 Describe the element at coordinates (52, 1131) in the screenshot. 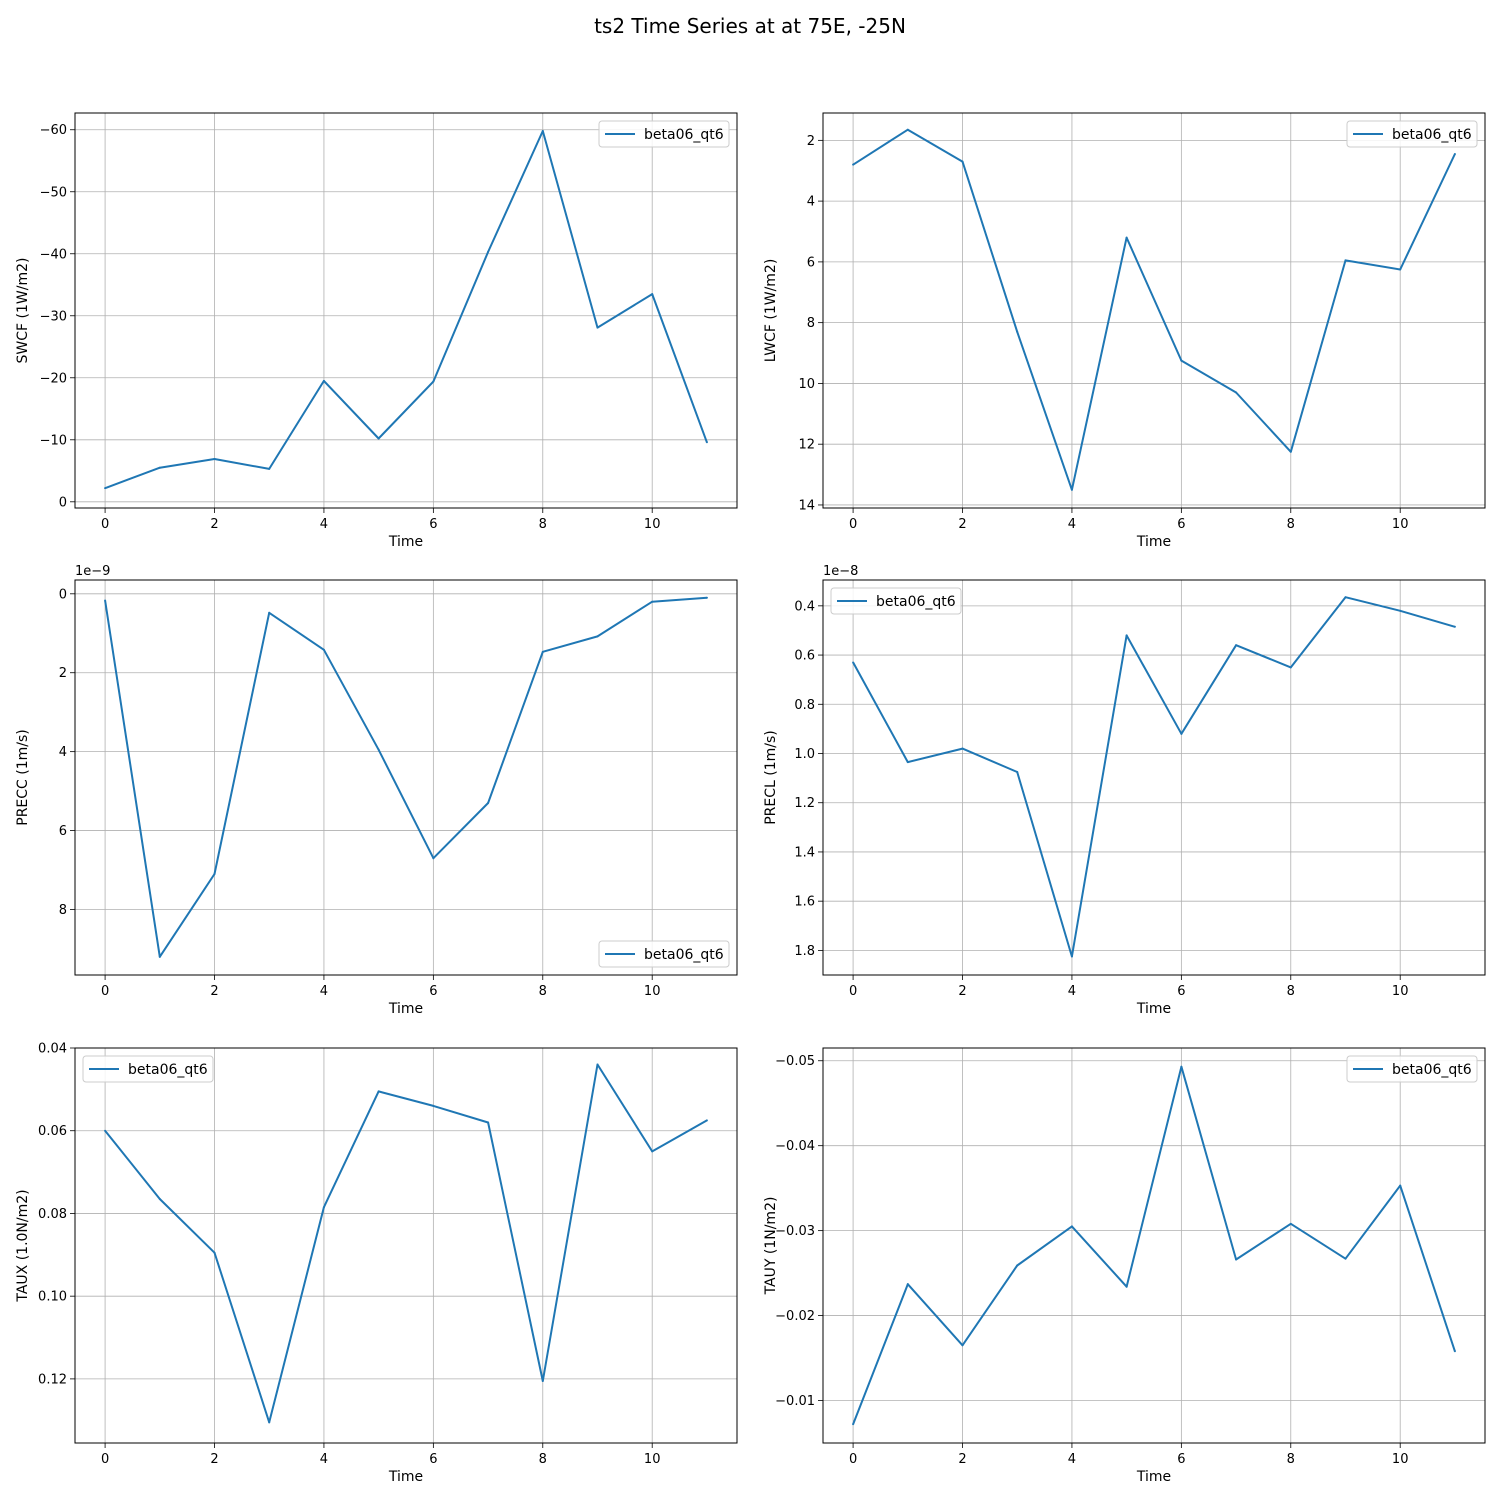

I see `y-tick-label: 0.06` at that location.